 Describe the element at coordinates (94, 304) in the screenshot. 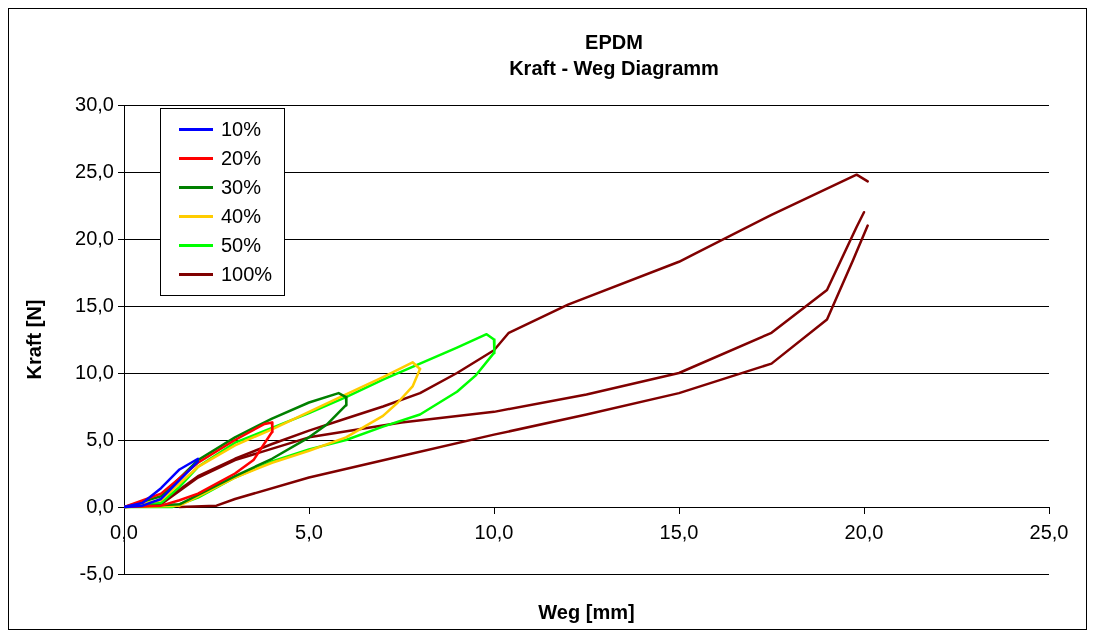

I see `y-tick-label: 15,0` at that location.